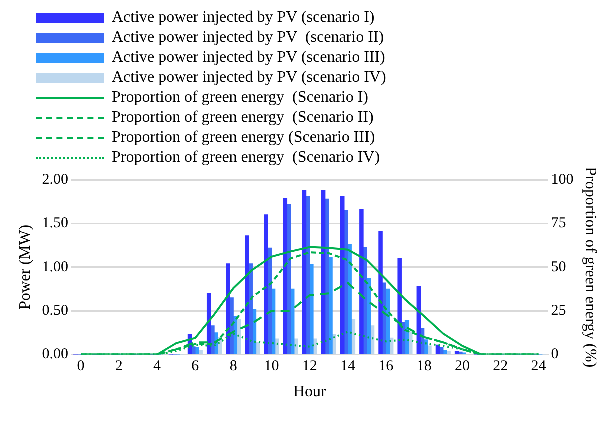 The width and height of the screenshot is (616, 421). I want to click on legend-label: Proportion of green energy (Scenario II), so click(243, 117).